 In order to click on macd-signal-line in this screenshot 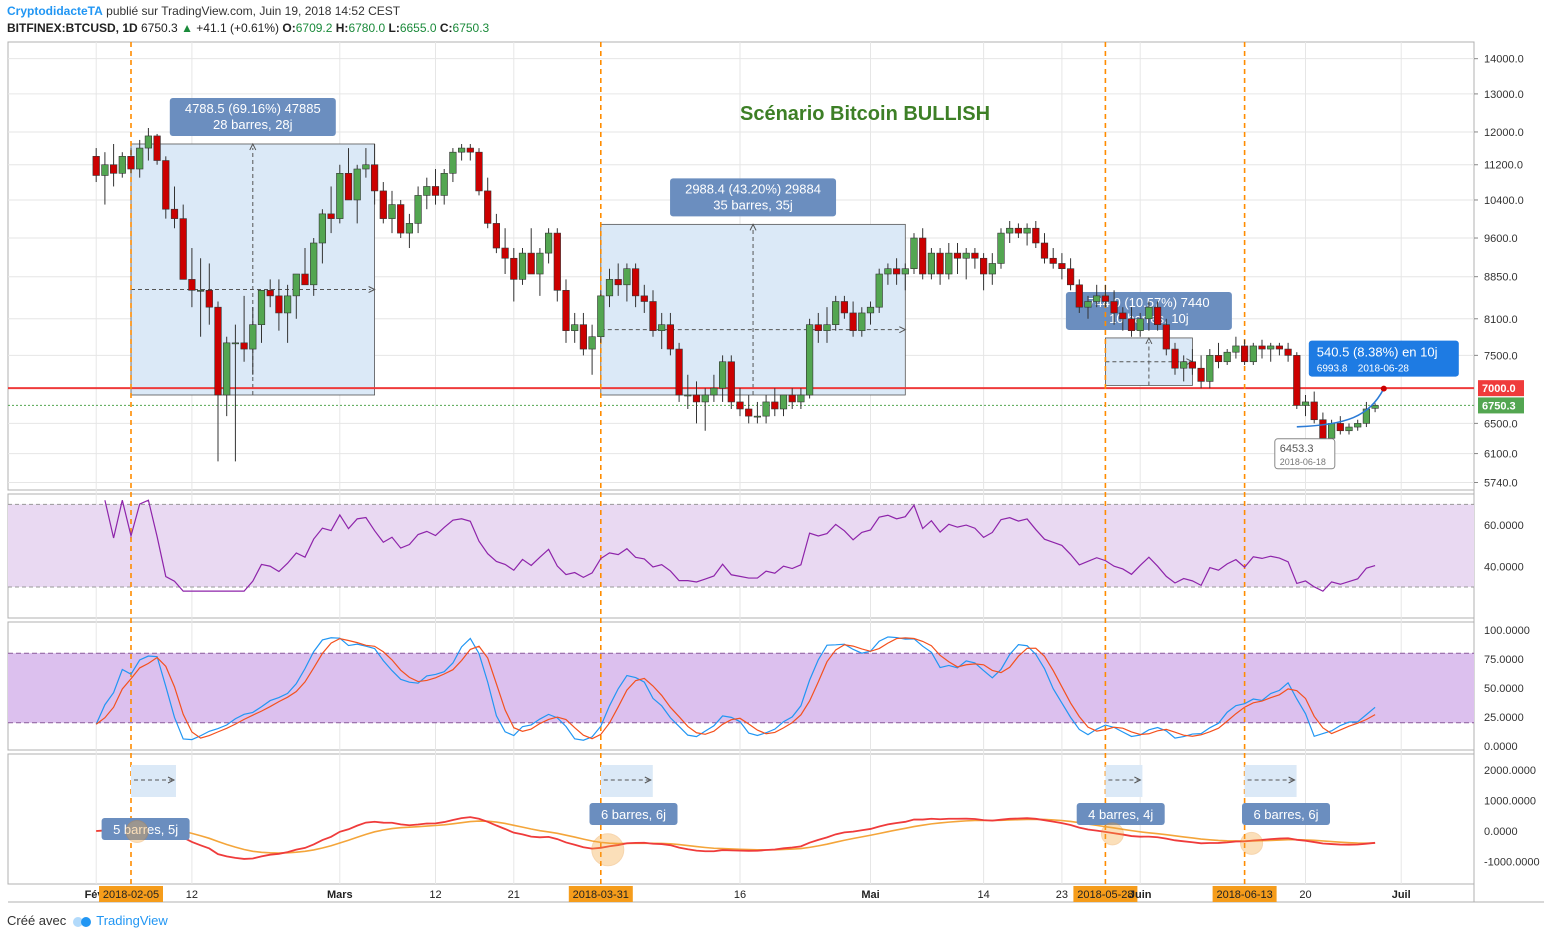, I will do `click(736, 836)`.